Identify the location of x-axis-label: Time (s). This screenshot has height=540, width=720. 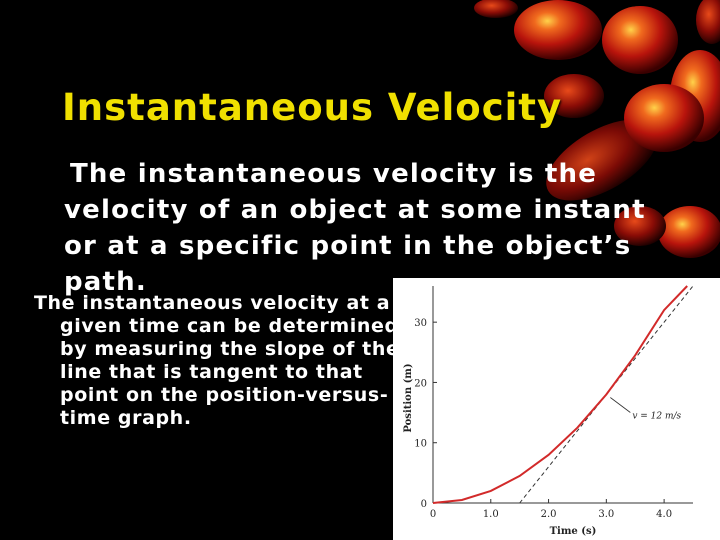
(573, 531).